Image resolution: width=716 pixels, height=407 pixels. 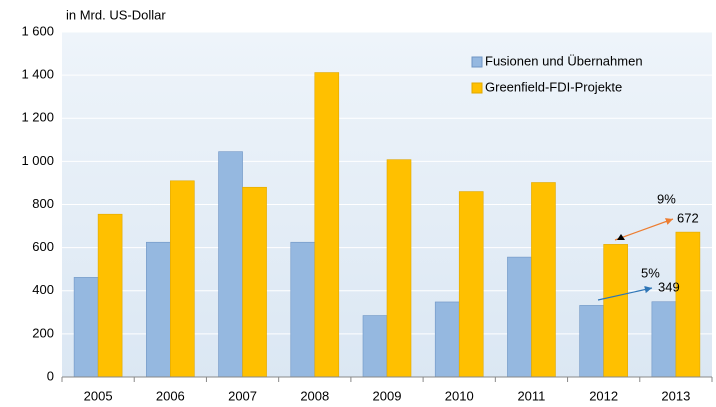 What do you see at coordinates (564, 60) in the screenshot?
I see `legend-label: Fusionen und Übernahmen` at bounding box center [564, 60].